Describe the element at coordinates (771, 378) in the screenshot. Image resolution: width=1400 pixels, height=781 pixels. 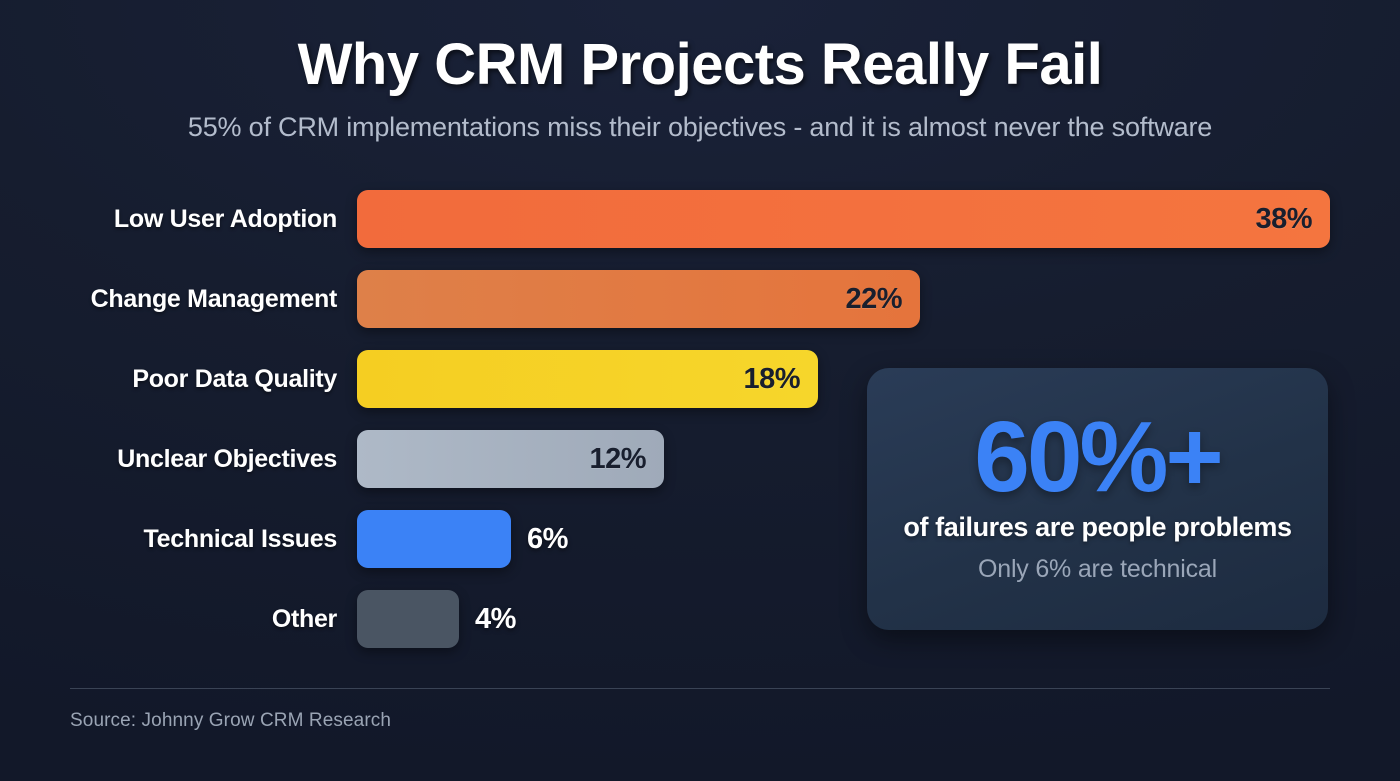
I see `bar-value-label: 18%` at that location.